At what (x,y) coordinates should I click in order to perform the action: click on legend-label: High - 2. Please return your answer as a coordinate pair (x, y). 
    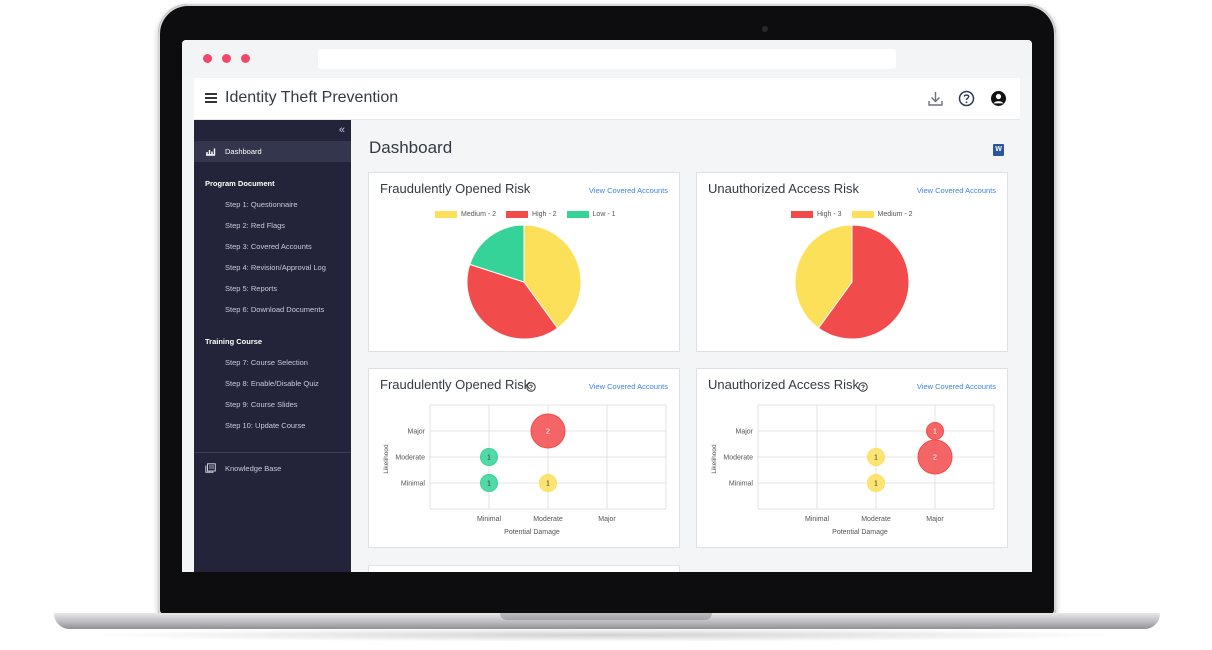
    Looking at the image, I should click on (544, 214).